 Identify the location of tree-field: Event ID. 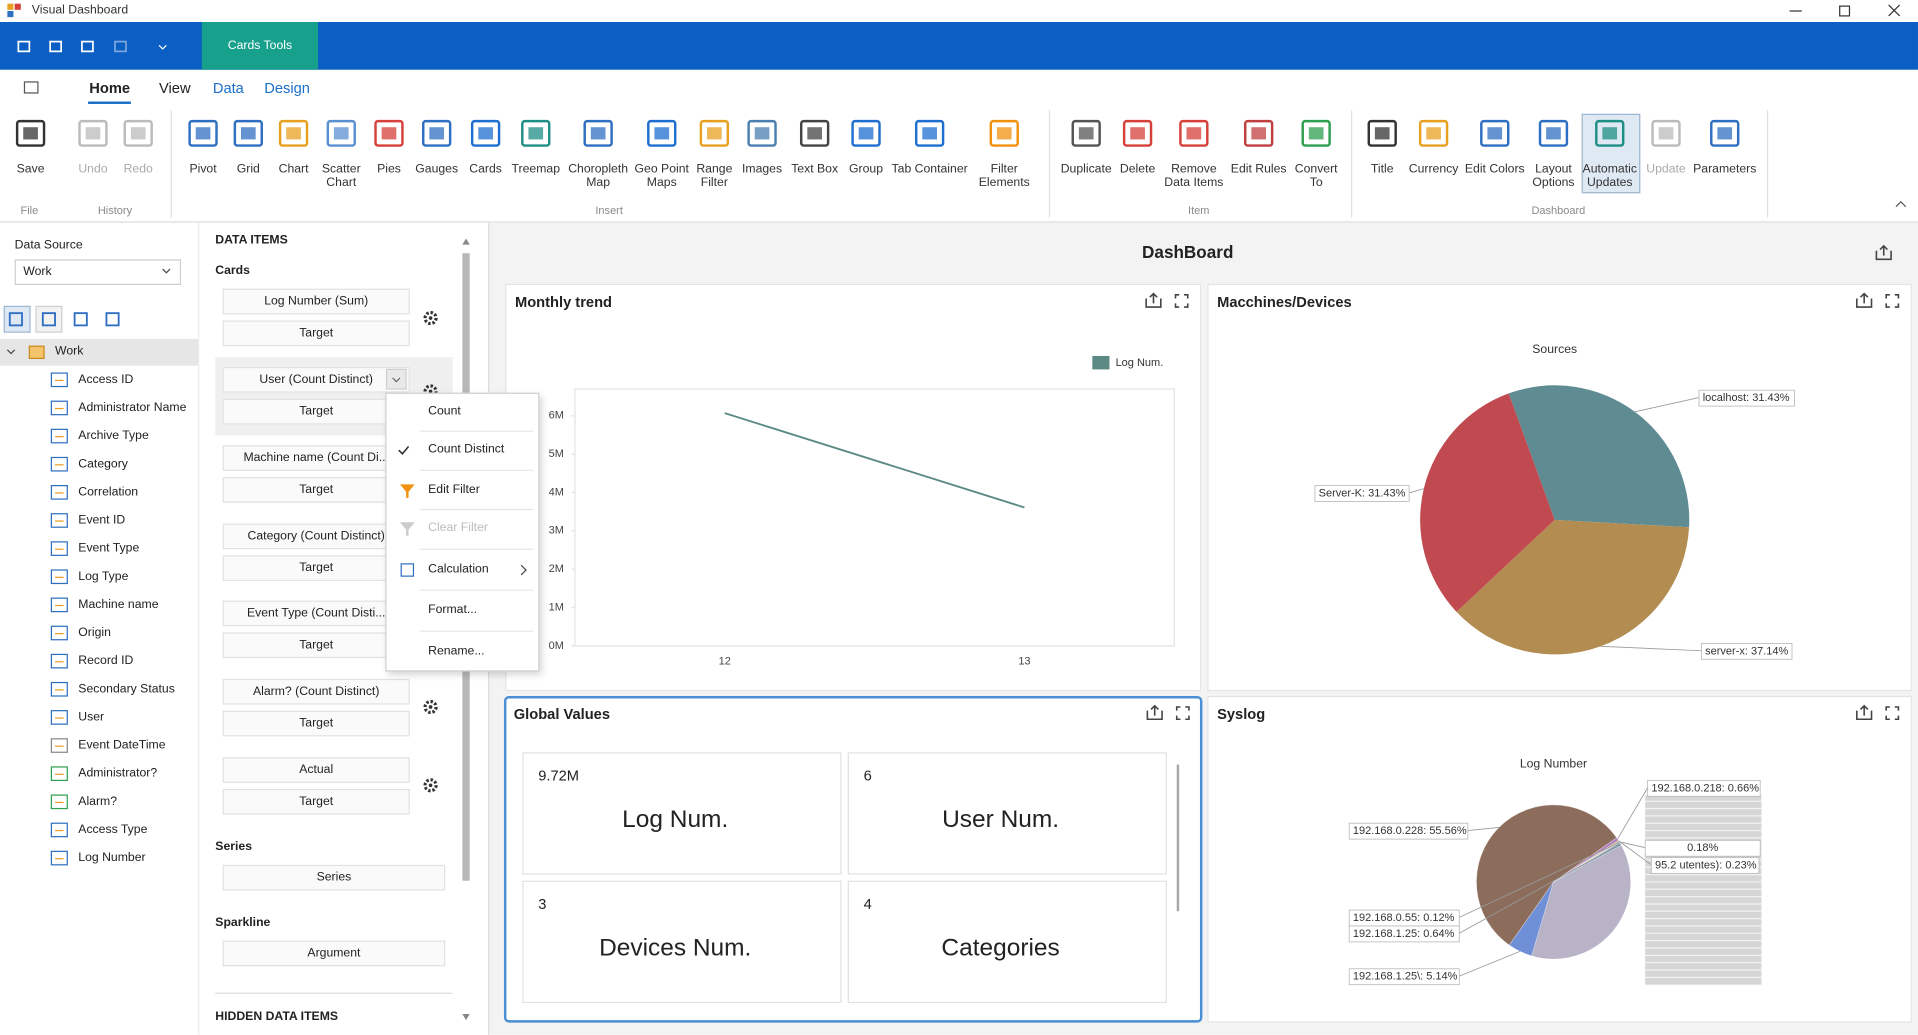
(102, 520).